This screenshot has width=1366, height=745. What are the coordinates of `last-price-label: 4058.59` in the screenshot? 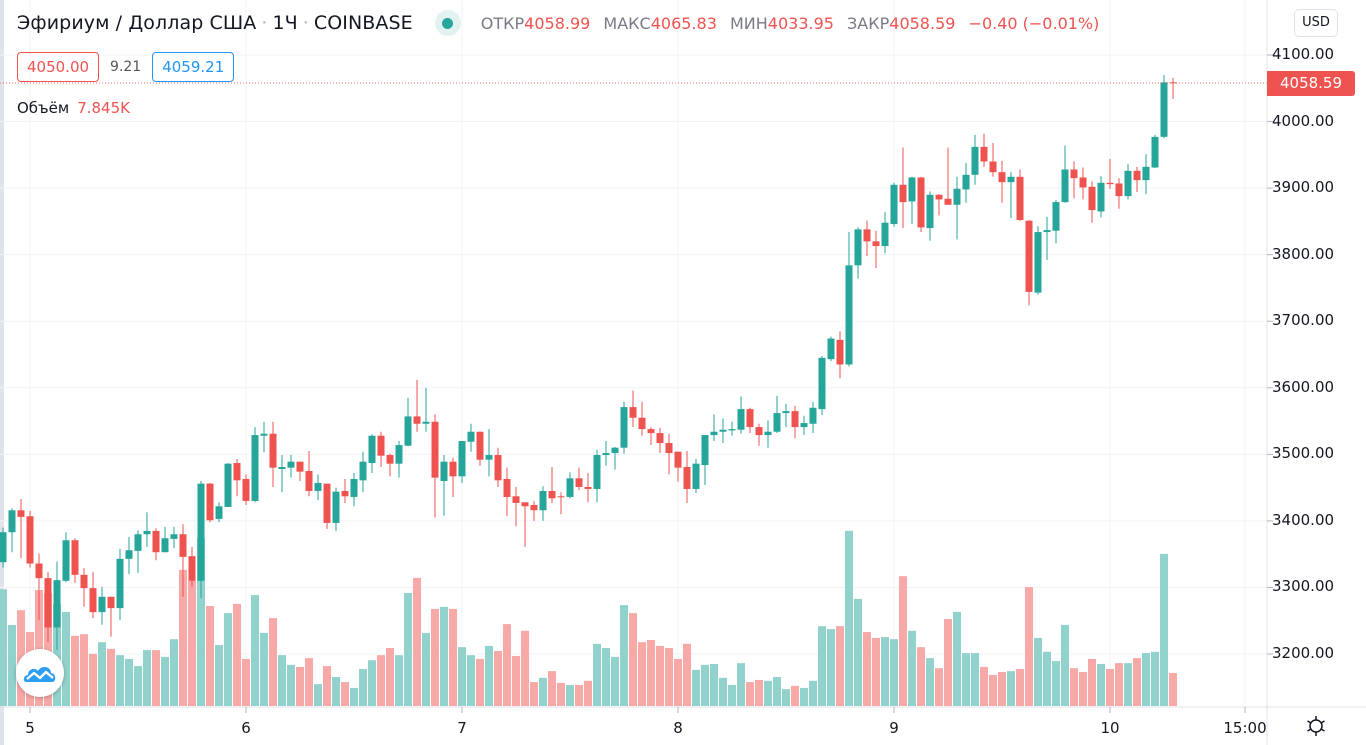 It's located at (1311, 83).